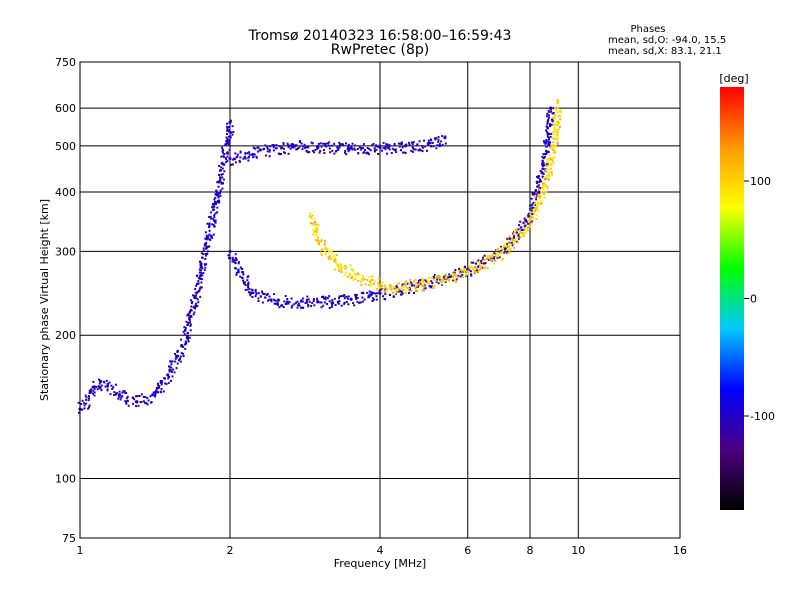  What do you see at coordinates (230, 550) in the screenshot?
I see `x-tick-label: 2` at bounding box center [230, 550].